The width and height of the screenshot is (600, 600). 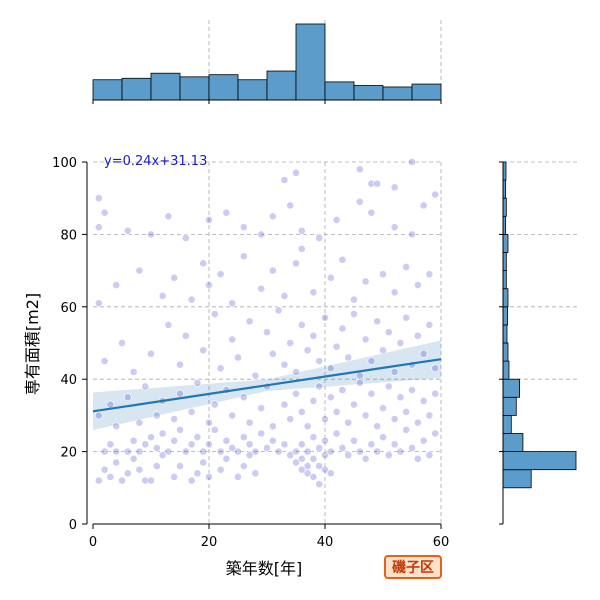 What do you see at coordinates (155, 161) in the screenshot?
I see `regression-equation-label: y=0.24x+31.13` at bounding box center [155, 161].